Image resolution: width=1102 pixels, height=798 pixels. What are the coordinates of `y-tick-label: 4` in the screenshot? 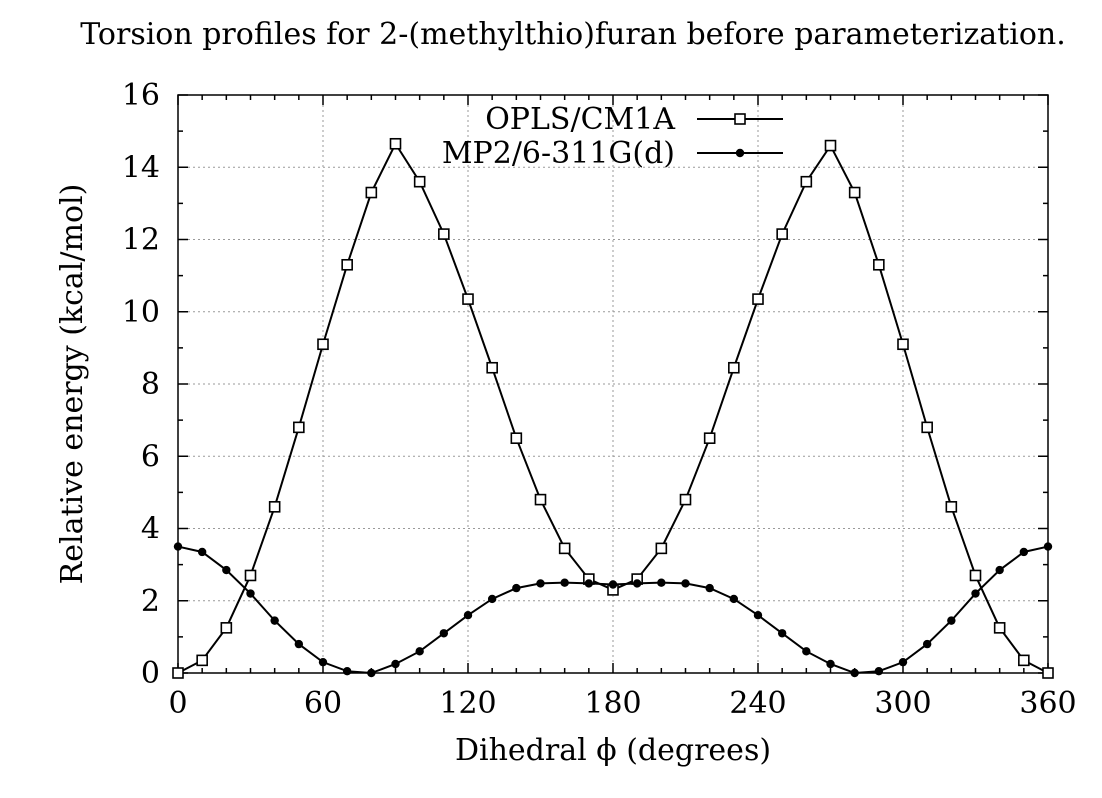 It's located at (150, 529).